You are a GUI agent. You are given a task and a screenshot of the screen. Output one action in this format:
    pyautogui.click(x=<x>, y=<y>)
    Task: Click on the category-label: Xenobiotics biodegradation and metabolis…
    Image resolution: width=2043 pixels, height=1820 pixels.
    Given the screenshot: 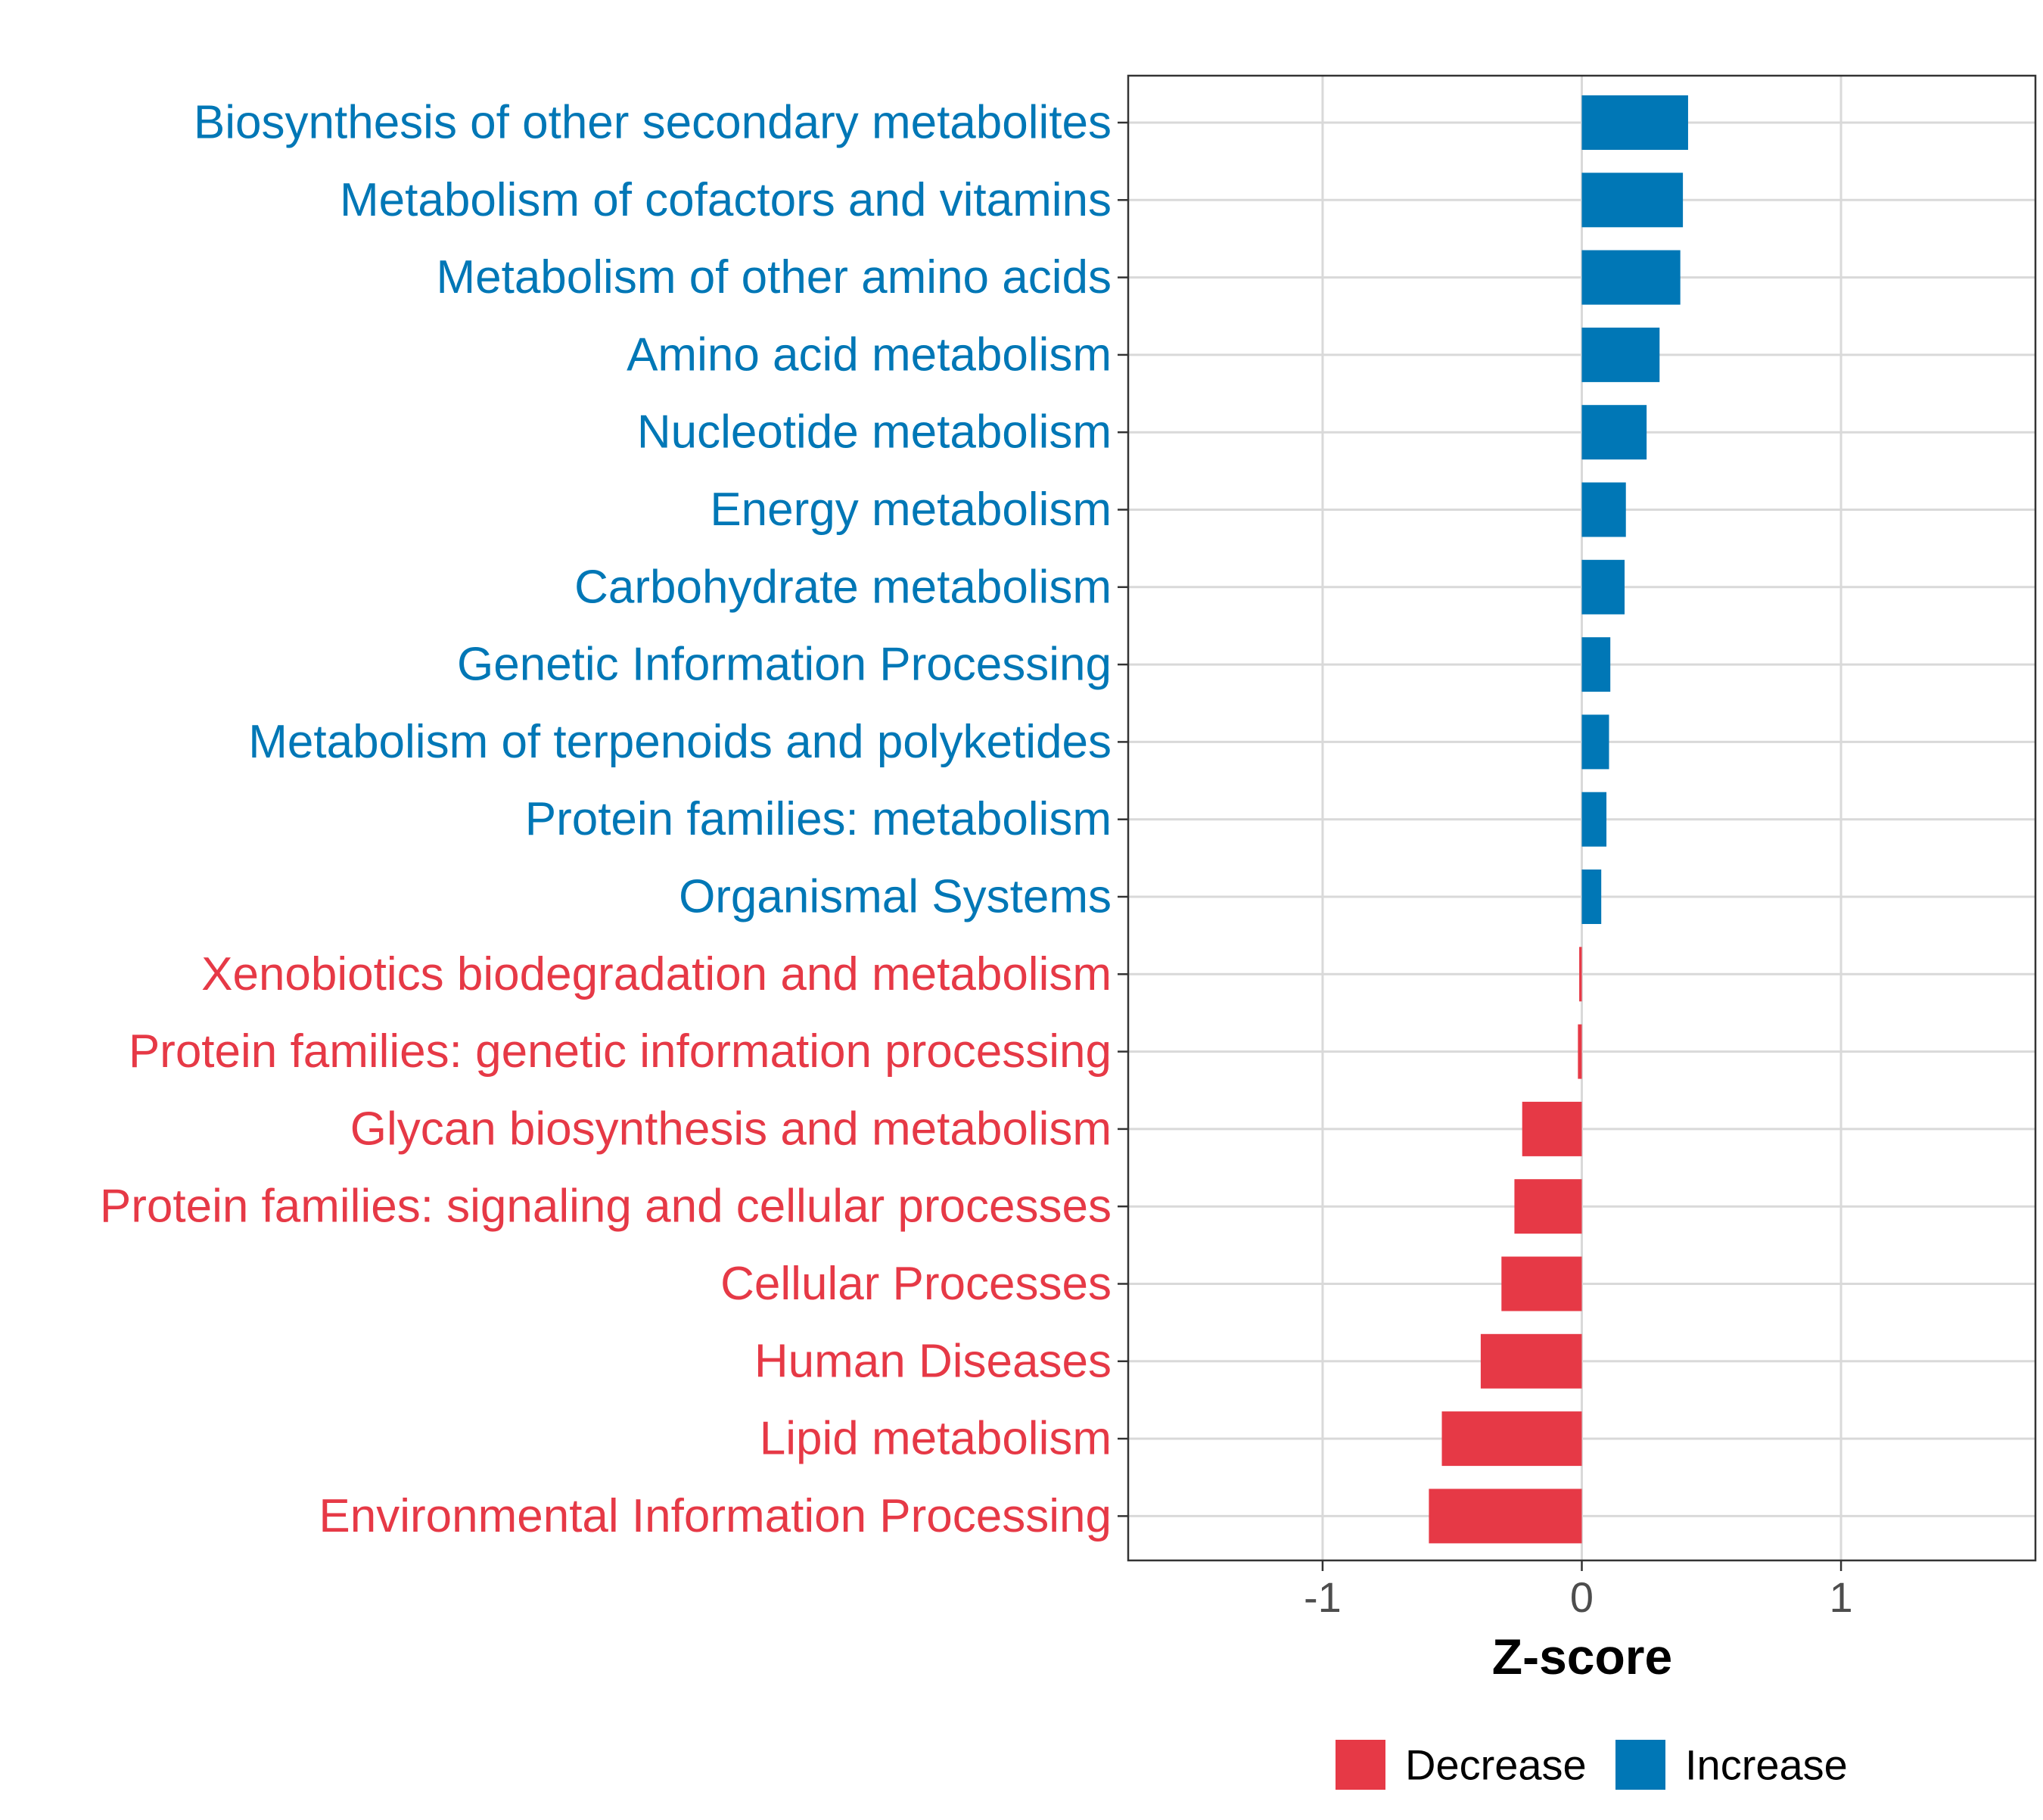 What is the action you would take?
    pyautogui.click(x=657, y=974)
    